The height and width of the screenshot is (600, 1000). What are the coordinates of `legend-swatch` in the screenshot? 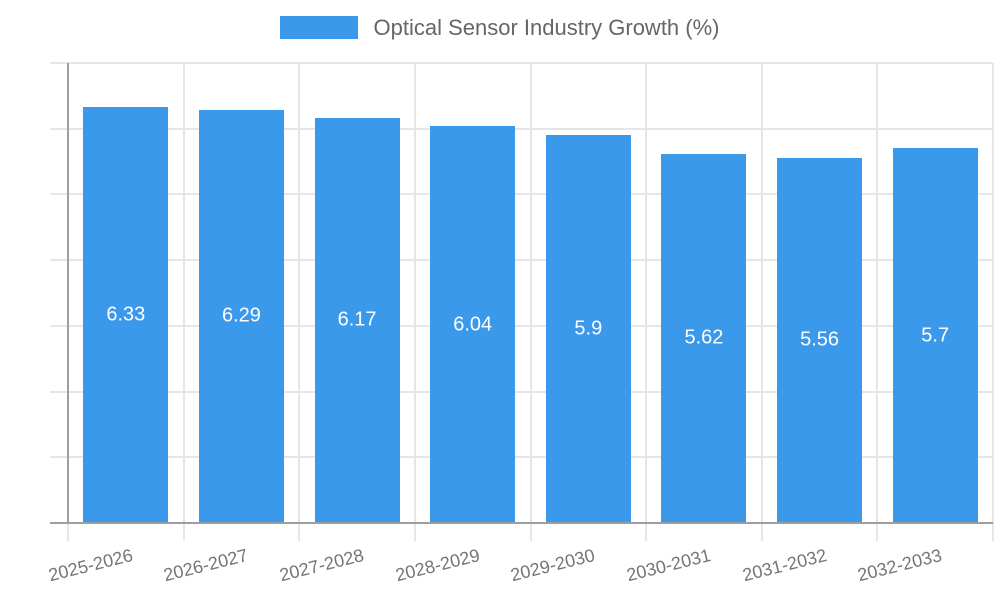 It's located at (319, 27).